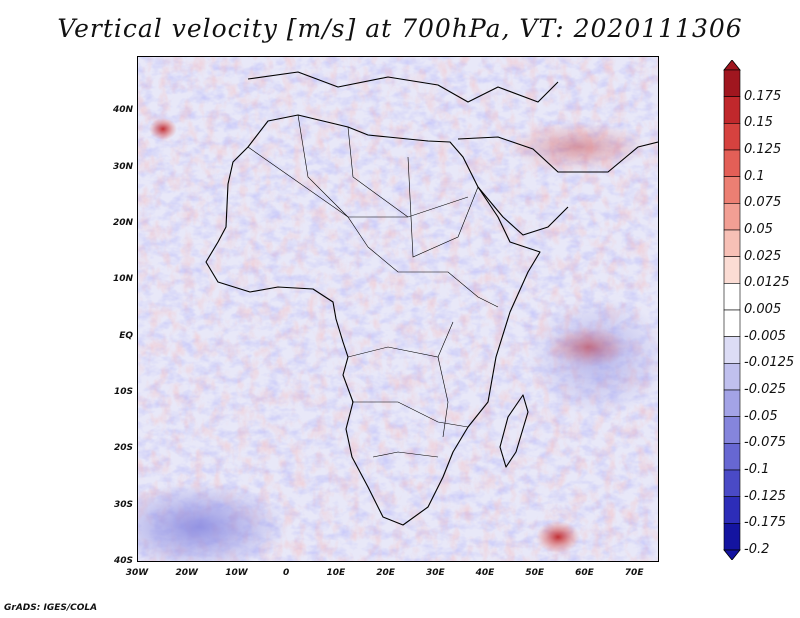 The height and width of the screenshot is (618, 800). Describe the element at coordinates (769, 363) in the screenshot. I see `colorbar-tick-label: -0.0125` at that location.